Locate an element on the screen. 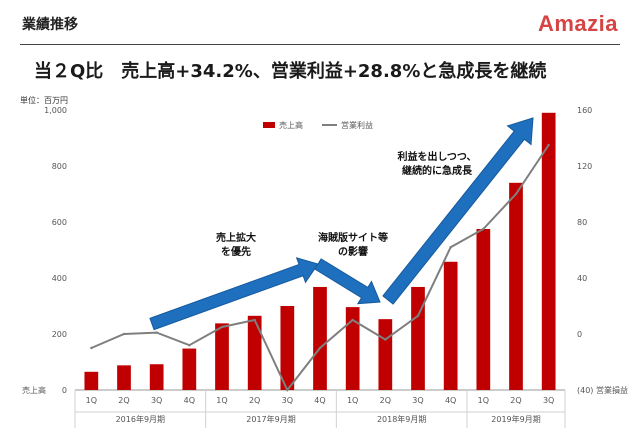 The height and width of the screenshot is (432, 640). x-group-label: 2018年9月期 is located at coordinates (401, 419).